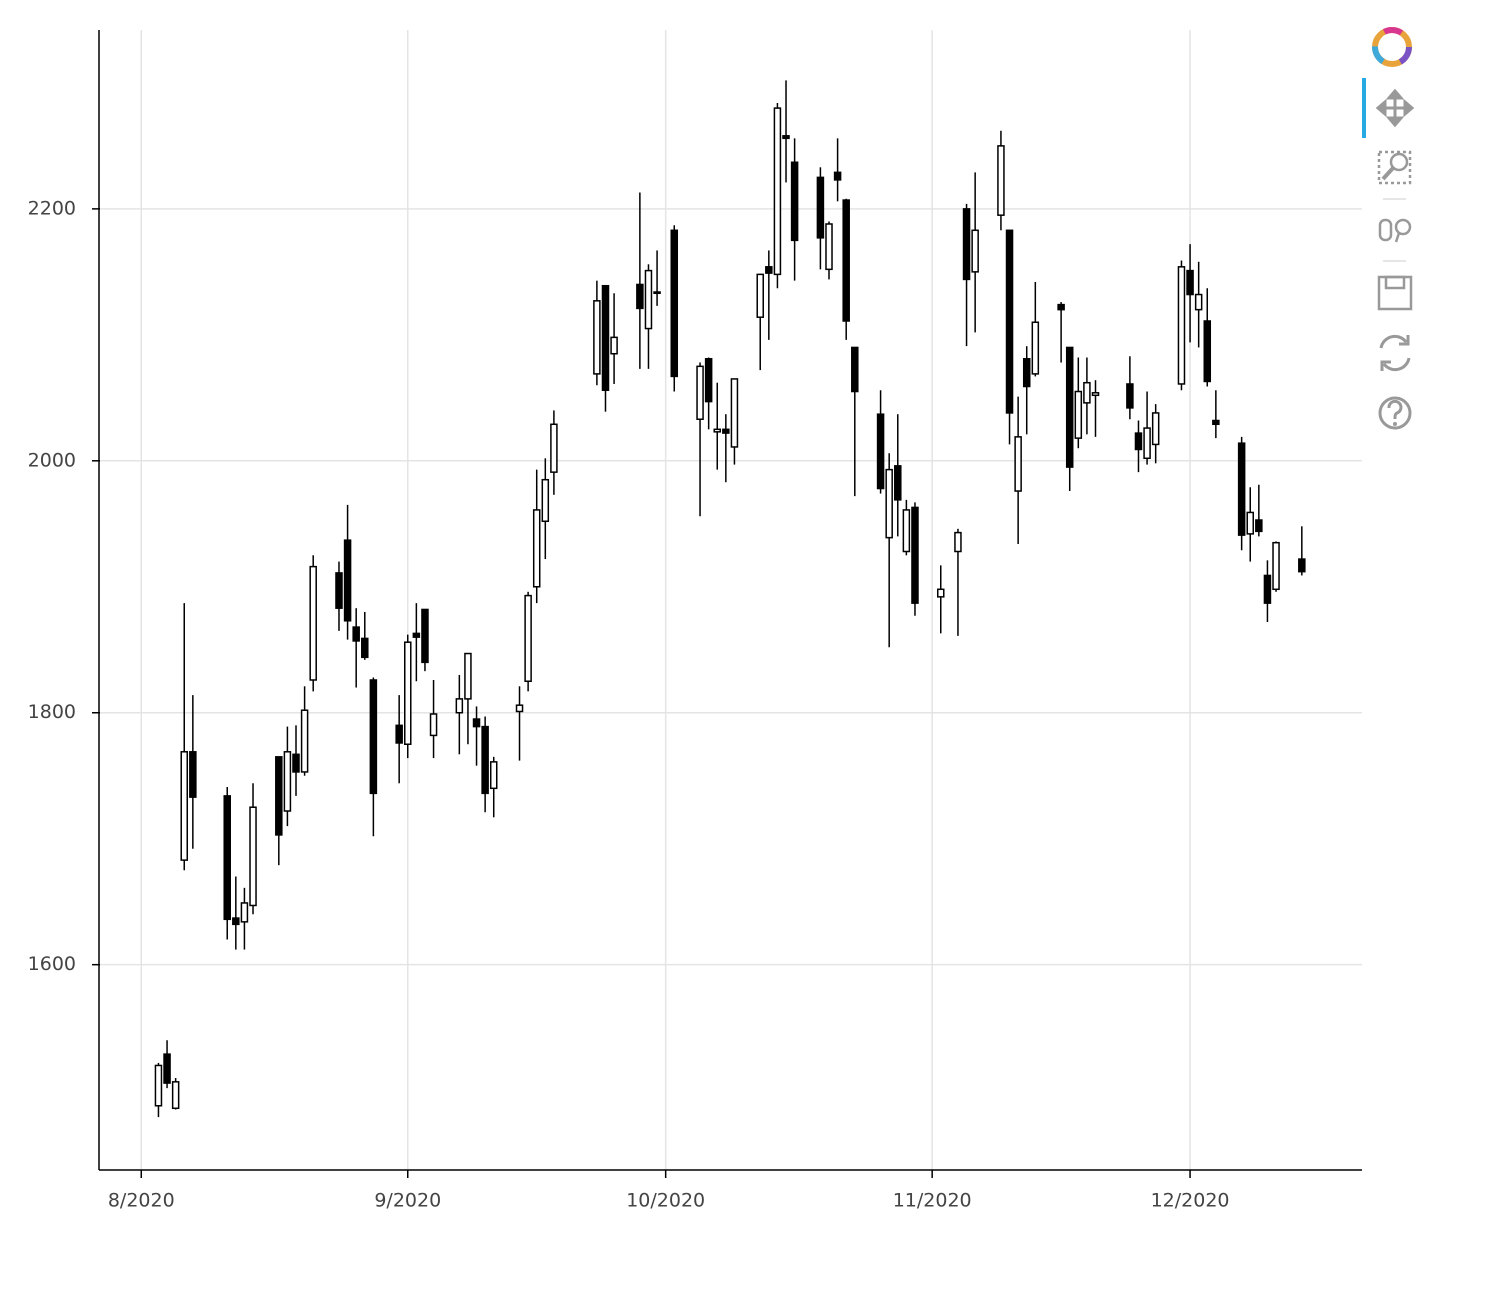 This screenshot has width=1500, height=1290. What do you see at coordinates (1394, 167) in the screenshot?
I see `box-zoom-tool` at bounding box center [1394, 167].